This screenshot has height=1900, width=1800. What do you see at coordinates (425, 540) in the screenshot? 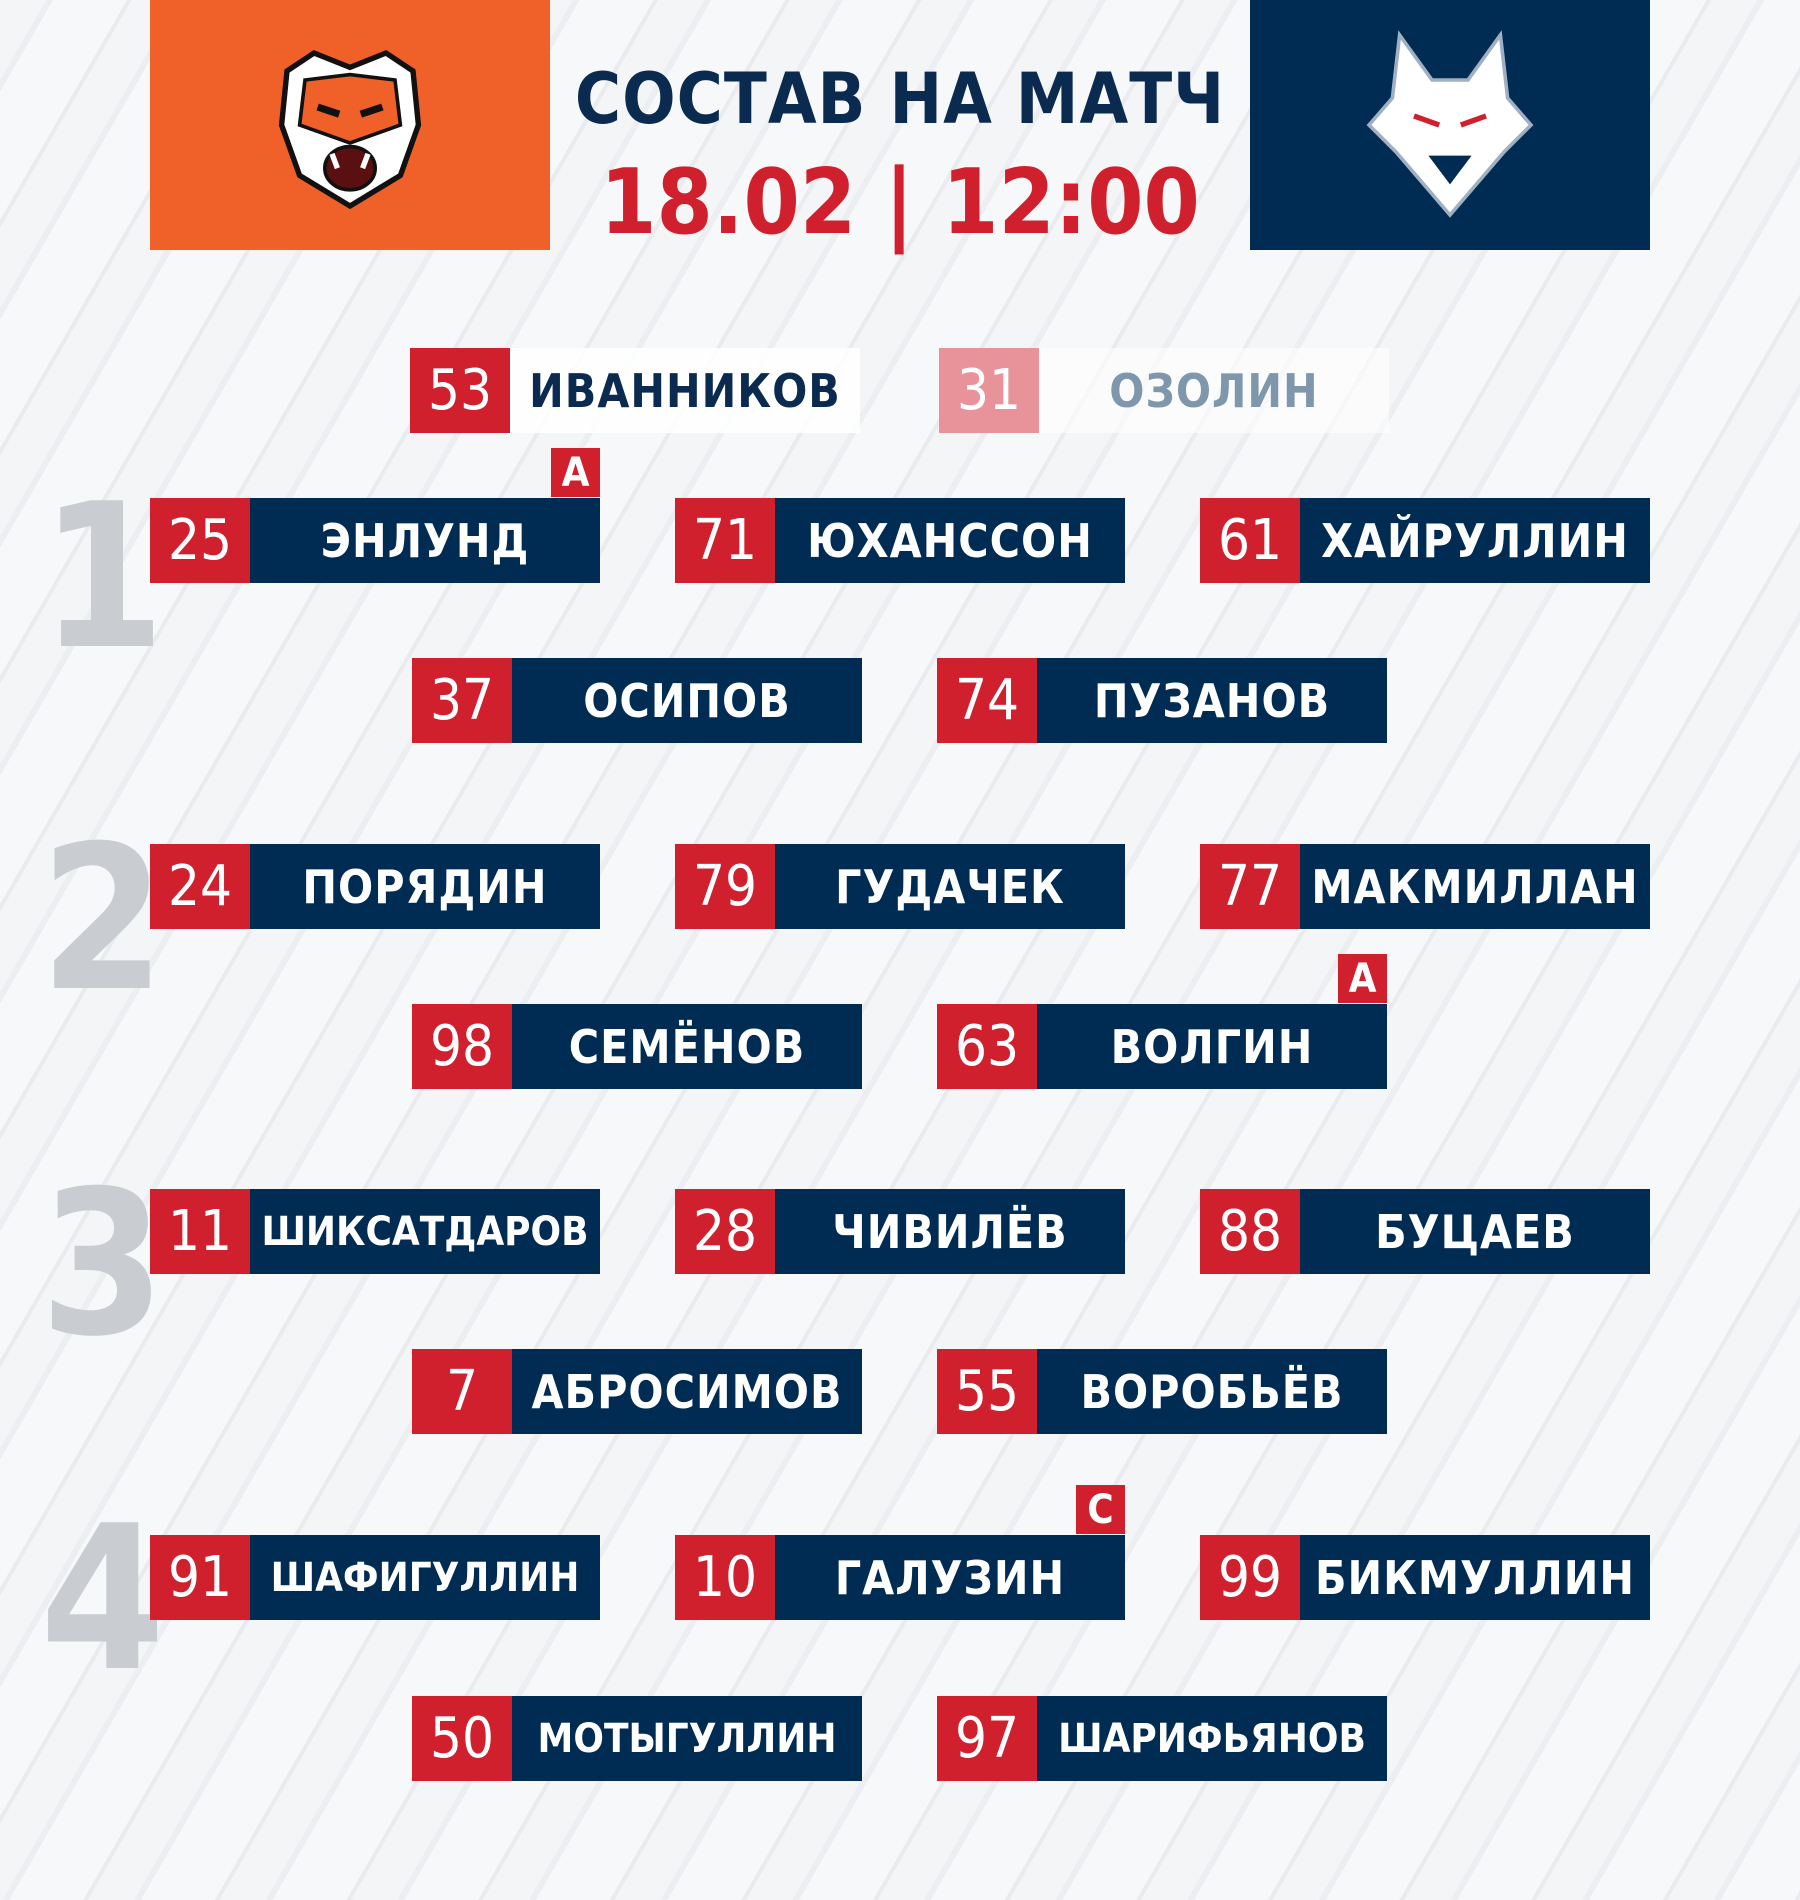
I see `player-name: ЭНЛУНД` at bounding box center [425, 540].